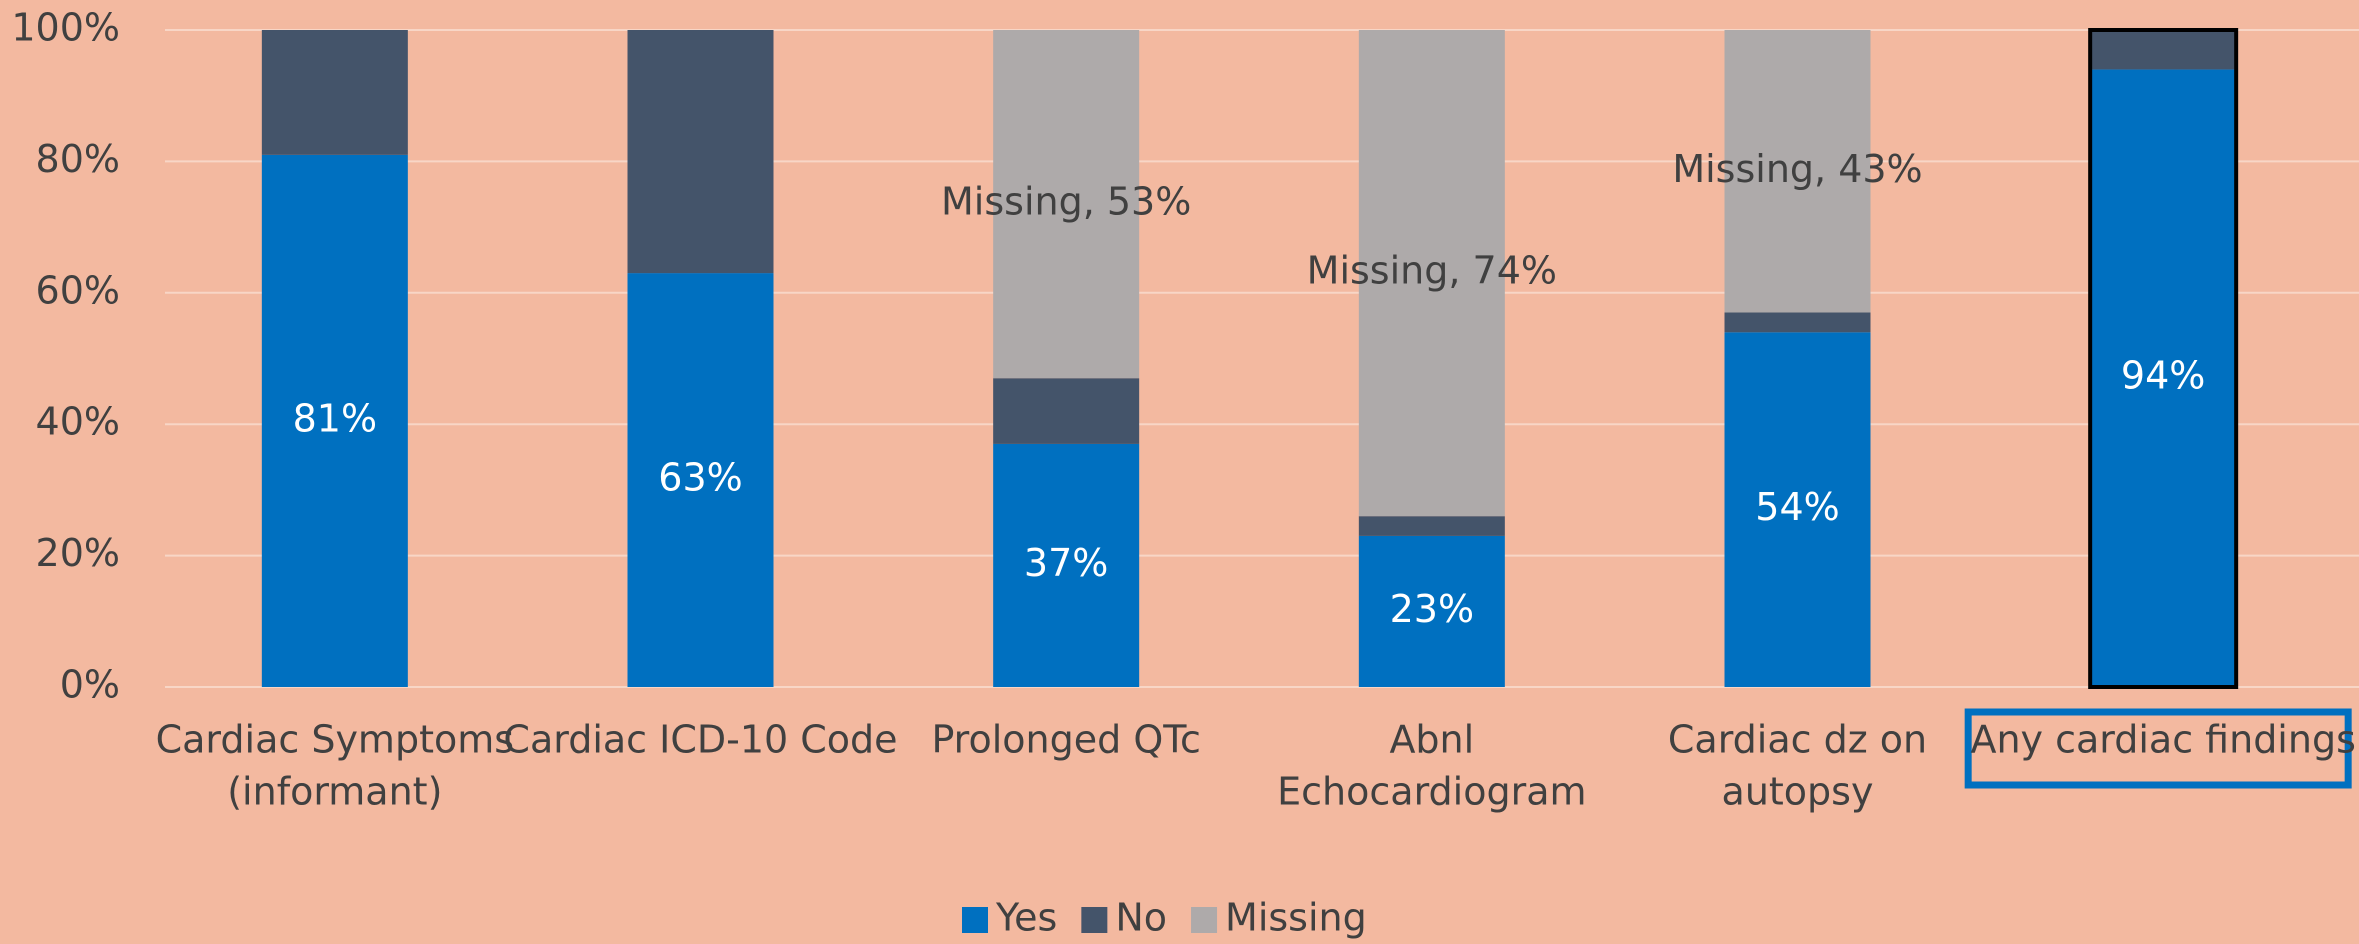 The image size is (2359, 944). I want to click on y-tick-label: 20%, so click(78, 553).